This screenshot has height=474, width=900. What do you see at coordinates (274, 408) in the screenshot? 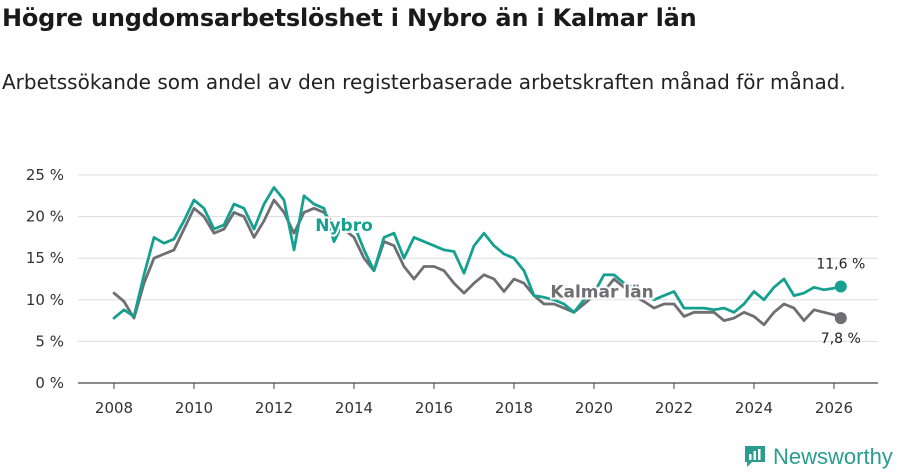
I see `x-tick-label: 2012` at bounding box center [274, 408].